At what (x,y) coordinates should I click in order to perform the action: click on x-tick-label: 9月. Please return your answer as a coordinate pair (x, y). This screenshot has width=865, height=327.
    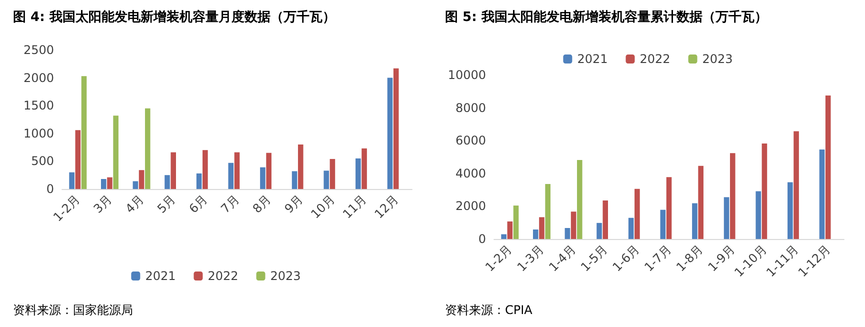
    Looking at the image, I should click on (294, 204).